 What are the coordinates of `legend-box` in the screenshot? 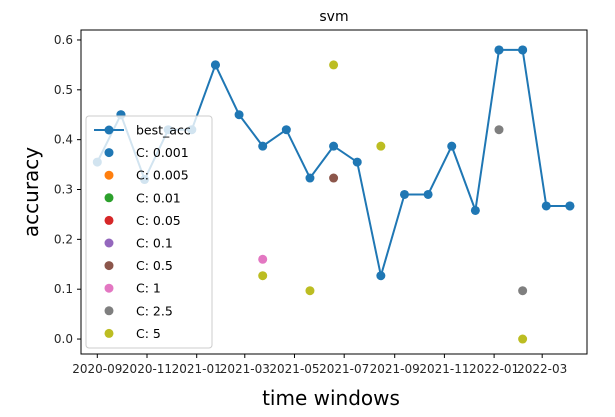 It's located at (149, 232).